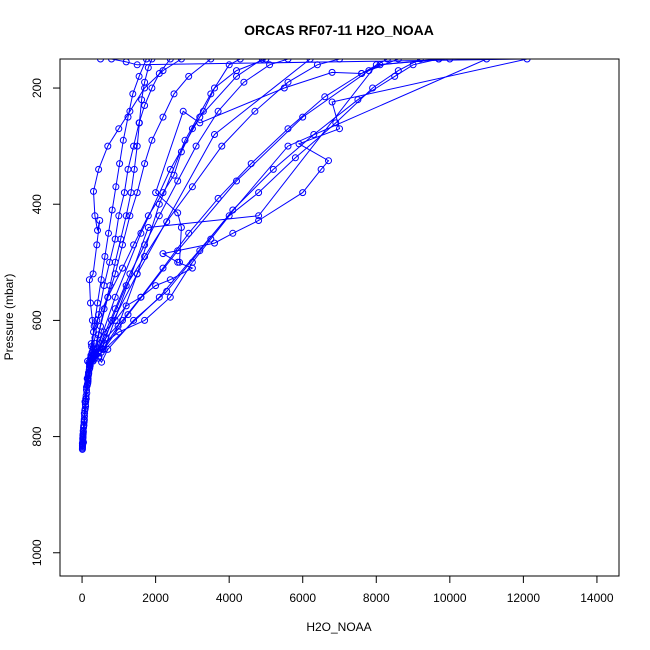 This screenshot has width=650, height=650. What do you see at coordinates (450, 598) in the screenshot?
I see `x-tick-label: 10000` at bounding box center [450, 598].